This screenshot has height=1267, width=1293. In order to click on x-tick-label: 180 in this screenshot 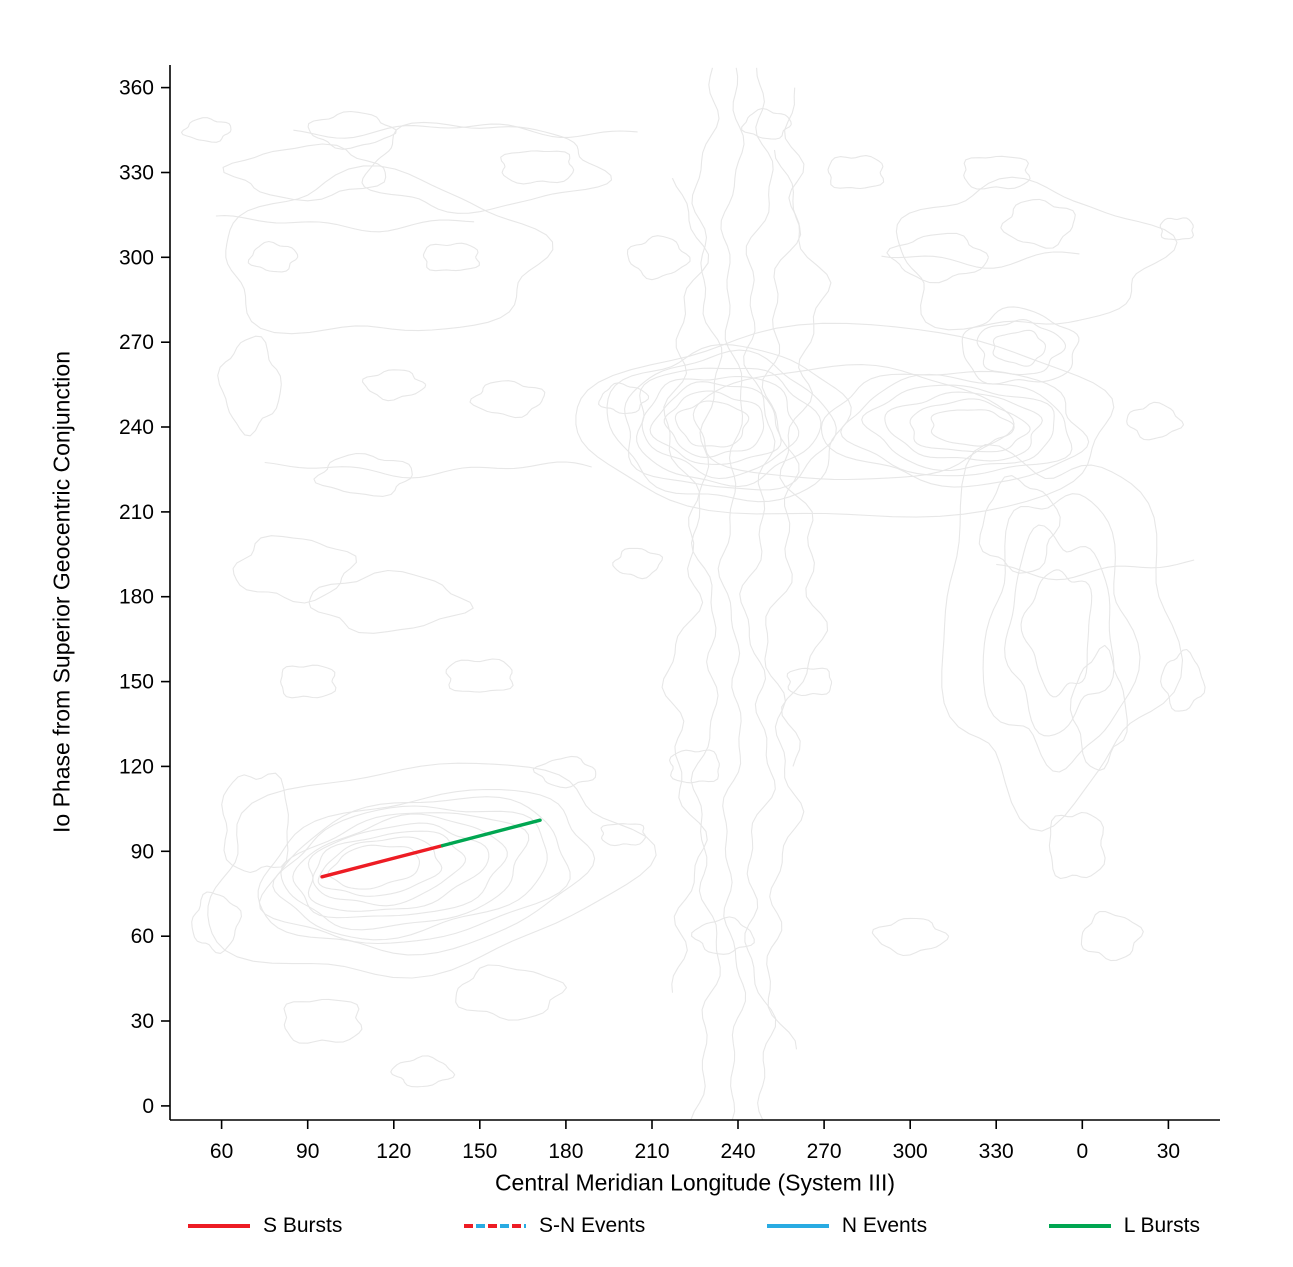, I will do `click(565, 1151)`.